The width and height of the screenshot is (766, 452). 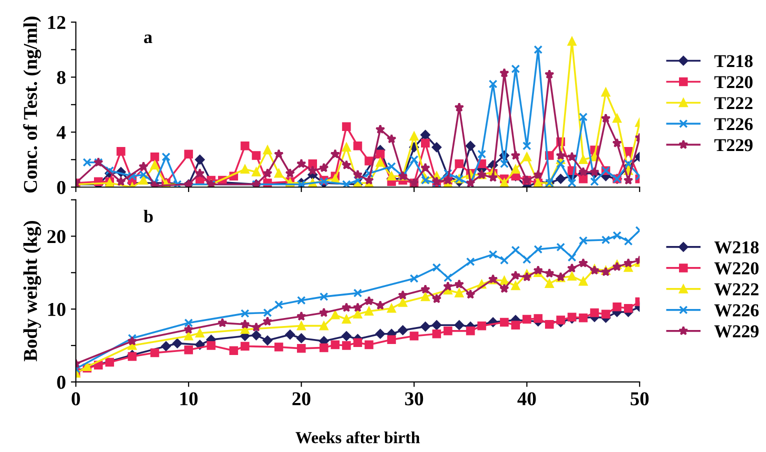 I want to click on x-axis-title: Weeks after birth, so click(x=358, y=437).